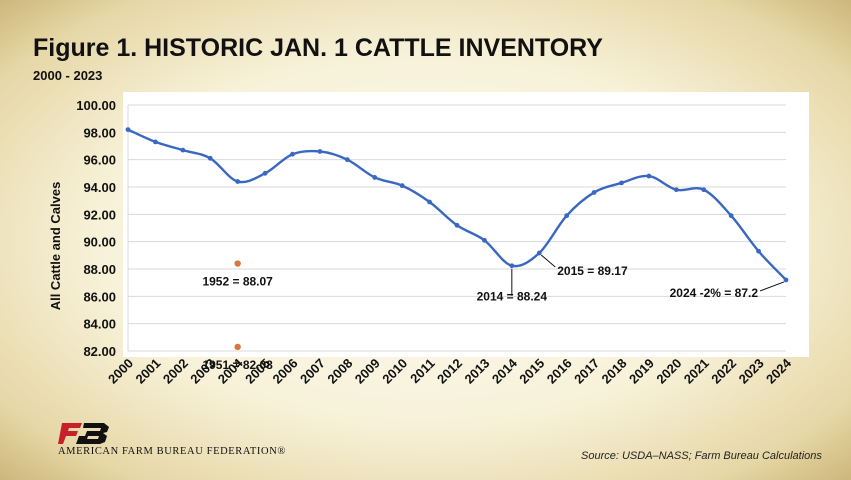  What do you see at coordinates (422, 371) in the screenshot?
I see `x-tick-label: 2011` at bounding box center [422, 371].